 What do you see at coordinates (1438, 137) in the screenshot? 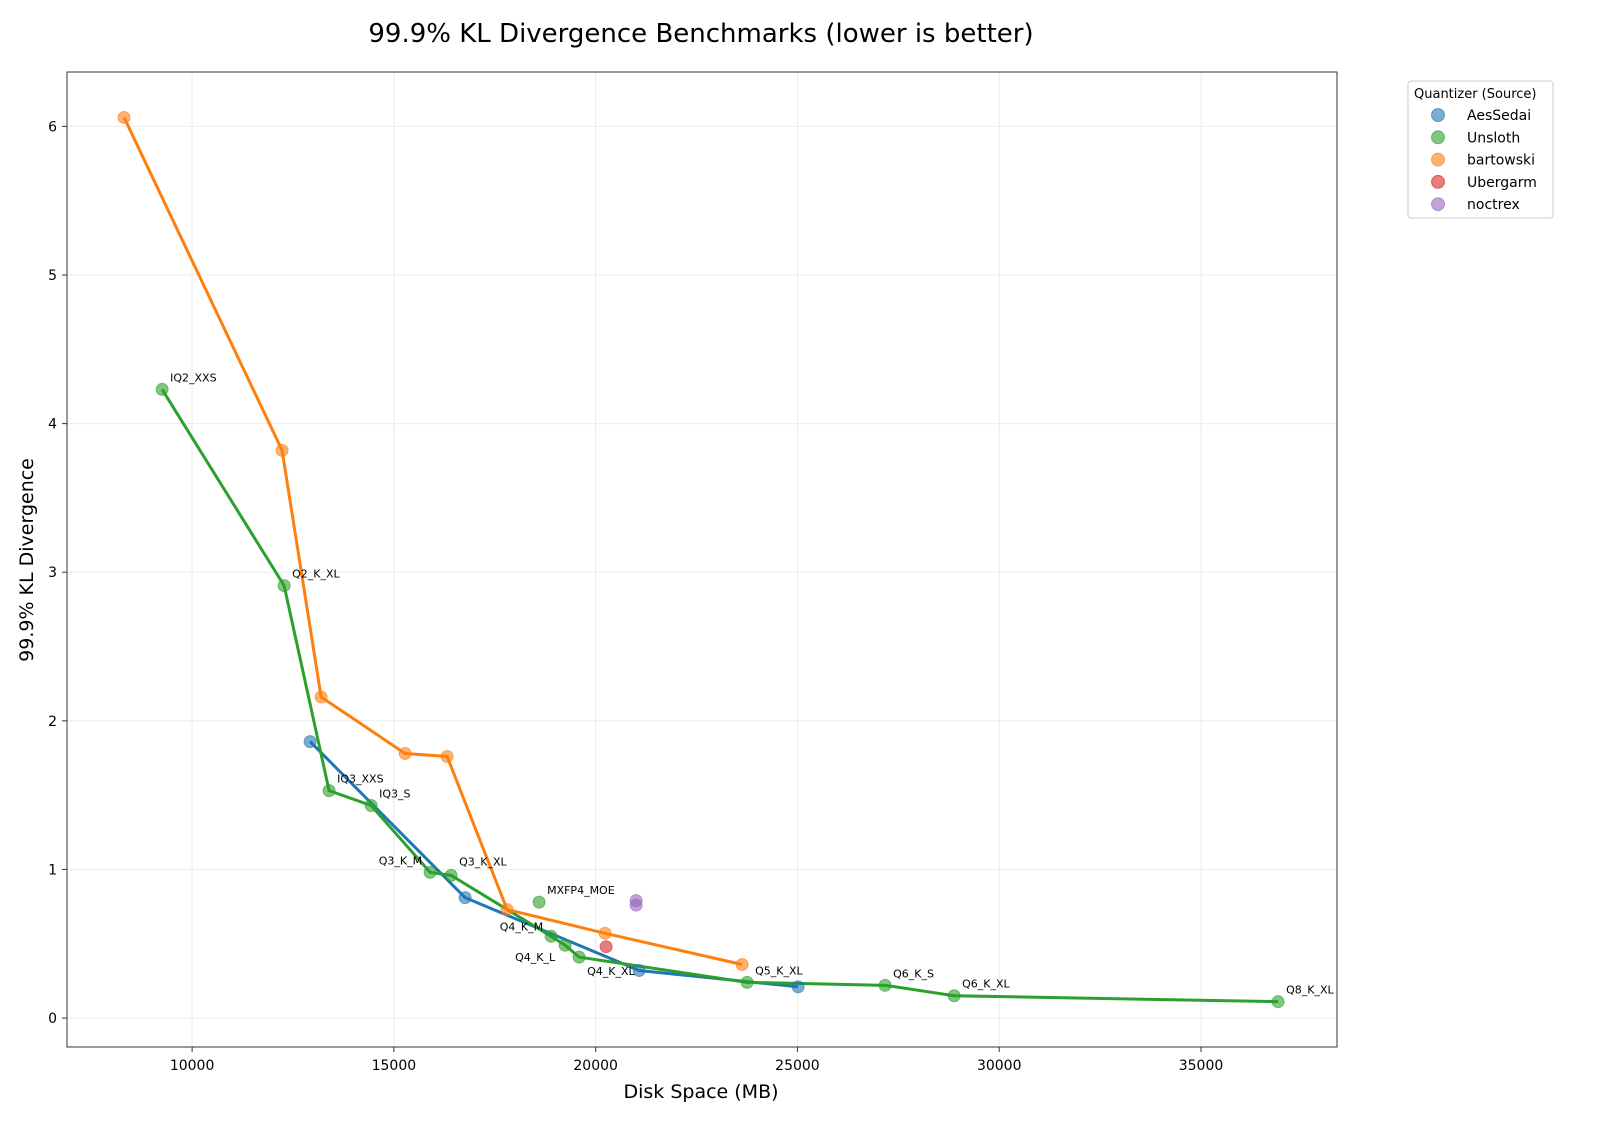
I see `legend-marker-Unsloth` at bounding box center [1438, 137].